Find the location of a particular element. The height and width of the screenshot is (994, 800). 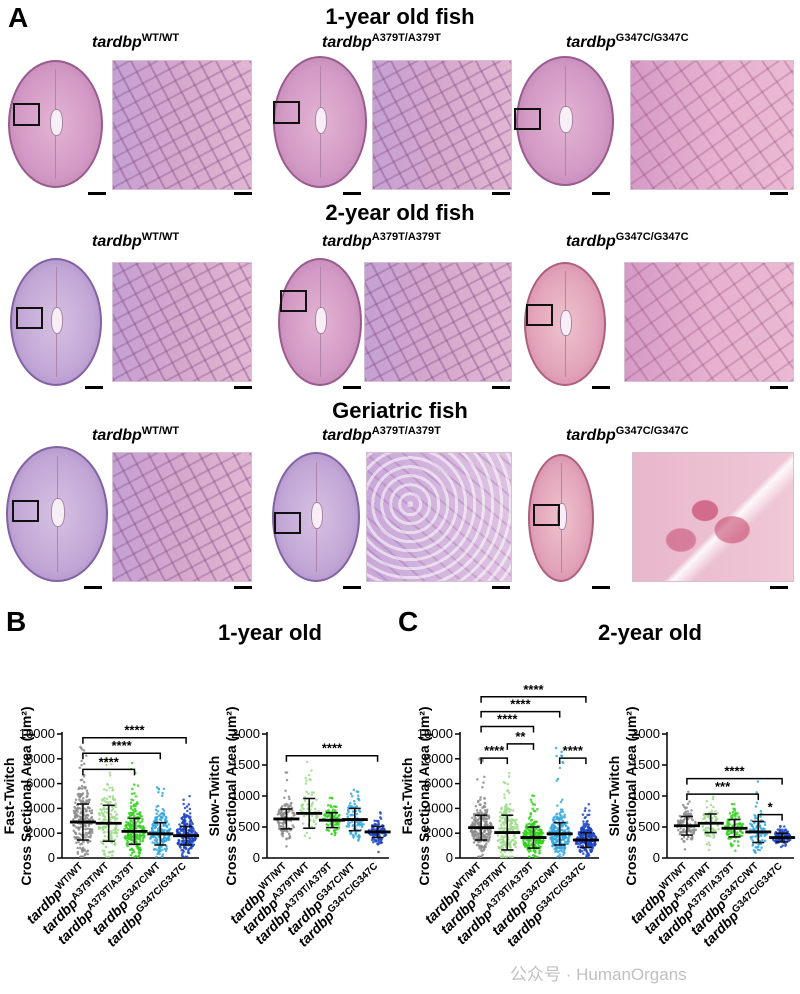

significance-label: **** is located at coordinates (332, 748).